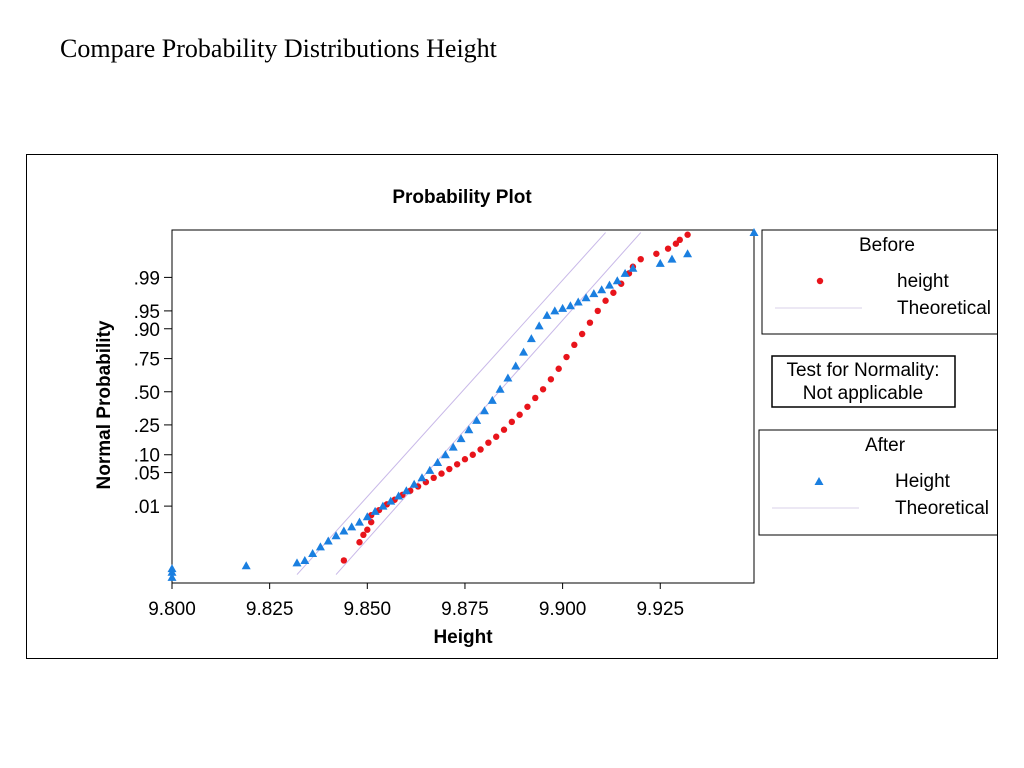 This screenshot has width=1024, height=768. Describe the element at coordinates (660, 609) in the screenshot. I see `x-tick-label: 9.925` at that location.